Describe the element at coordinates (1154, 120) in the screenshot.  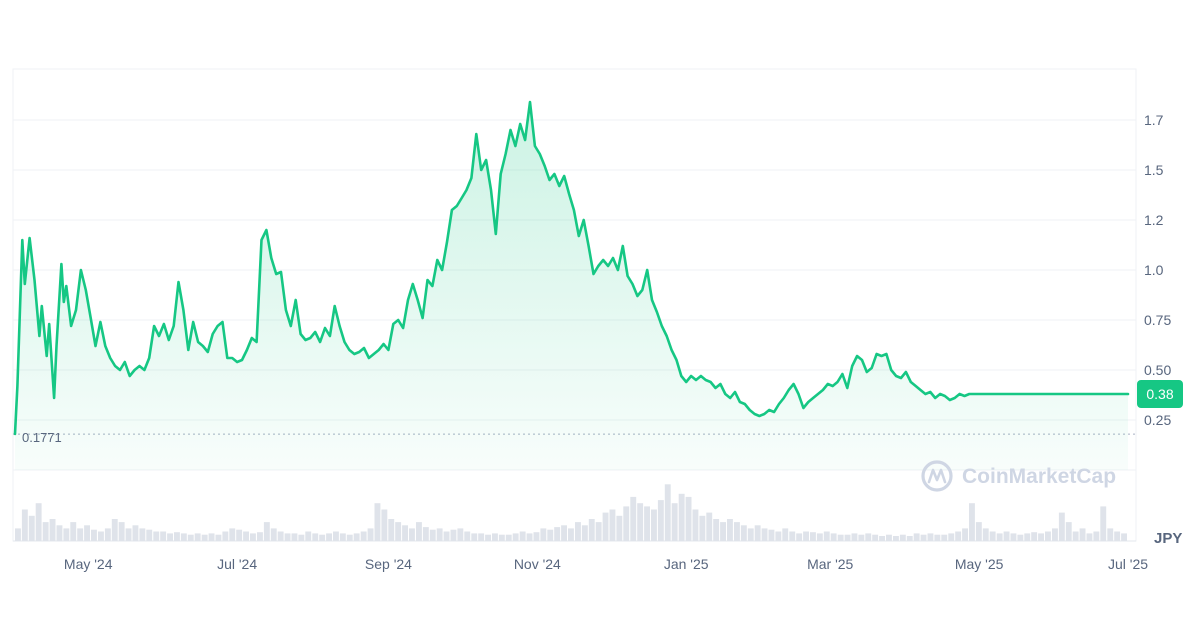
I see `y-tick-label: 1.7` at that location.